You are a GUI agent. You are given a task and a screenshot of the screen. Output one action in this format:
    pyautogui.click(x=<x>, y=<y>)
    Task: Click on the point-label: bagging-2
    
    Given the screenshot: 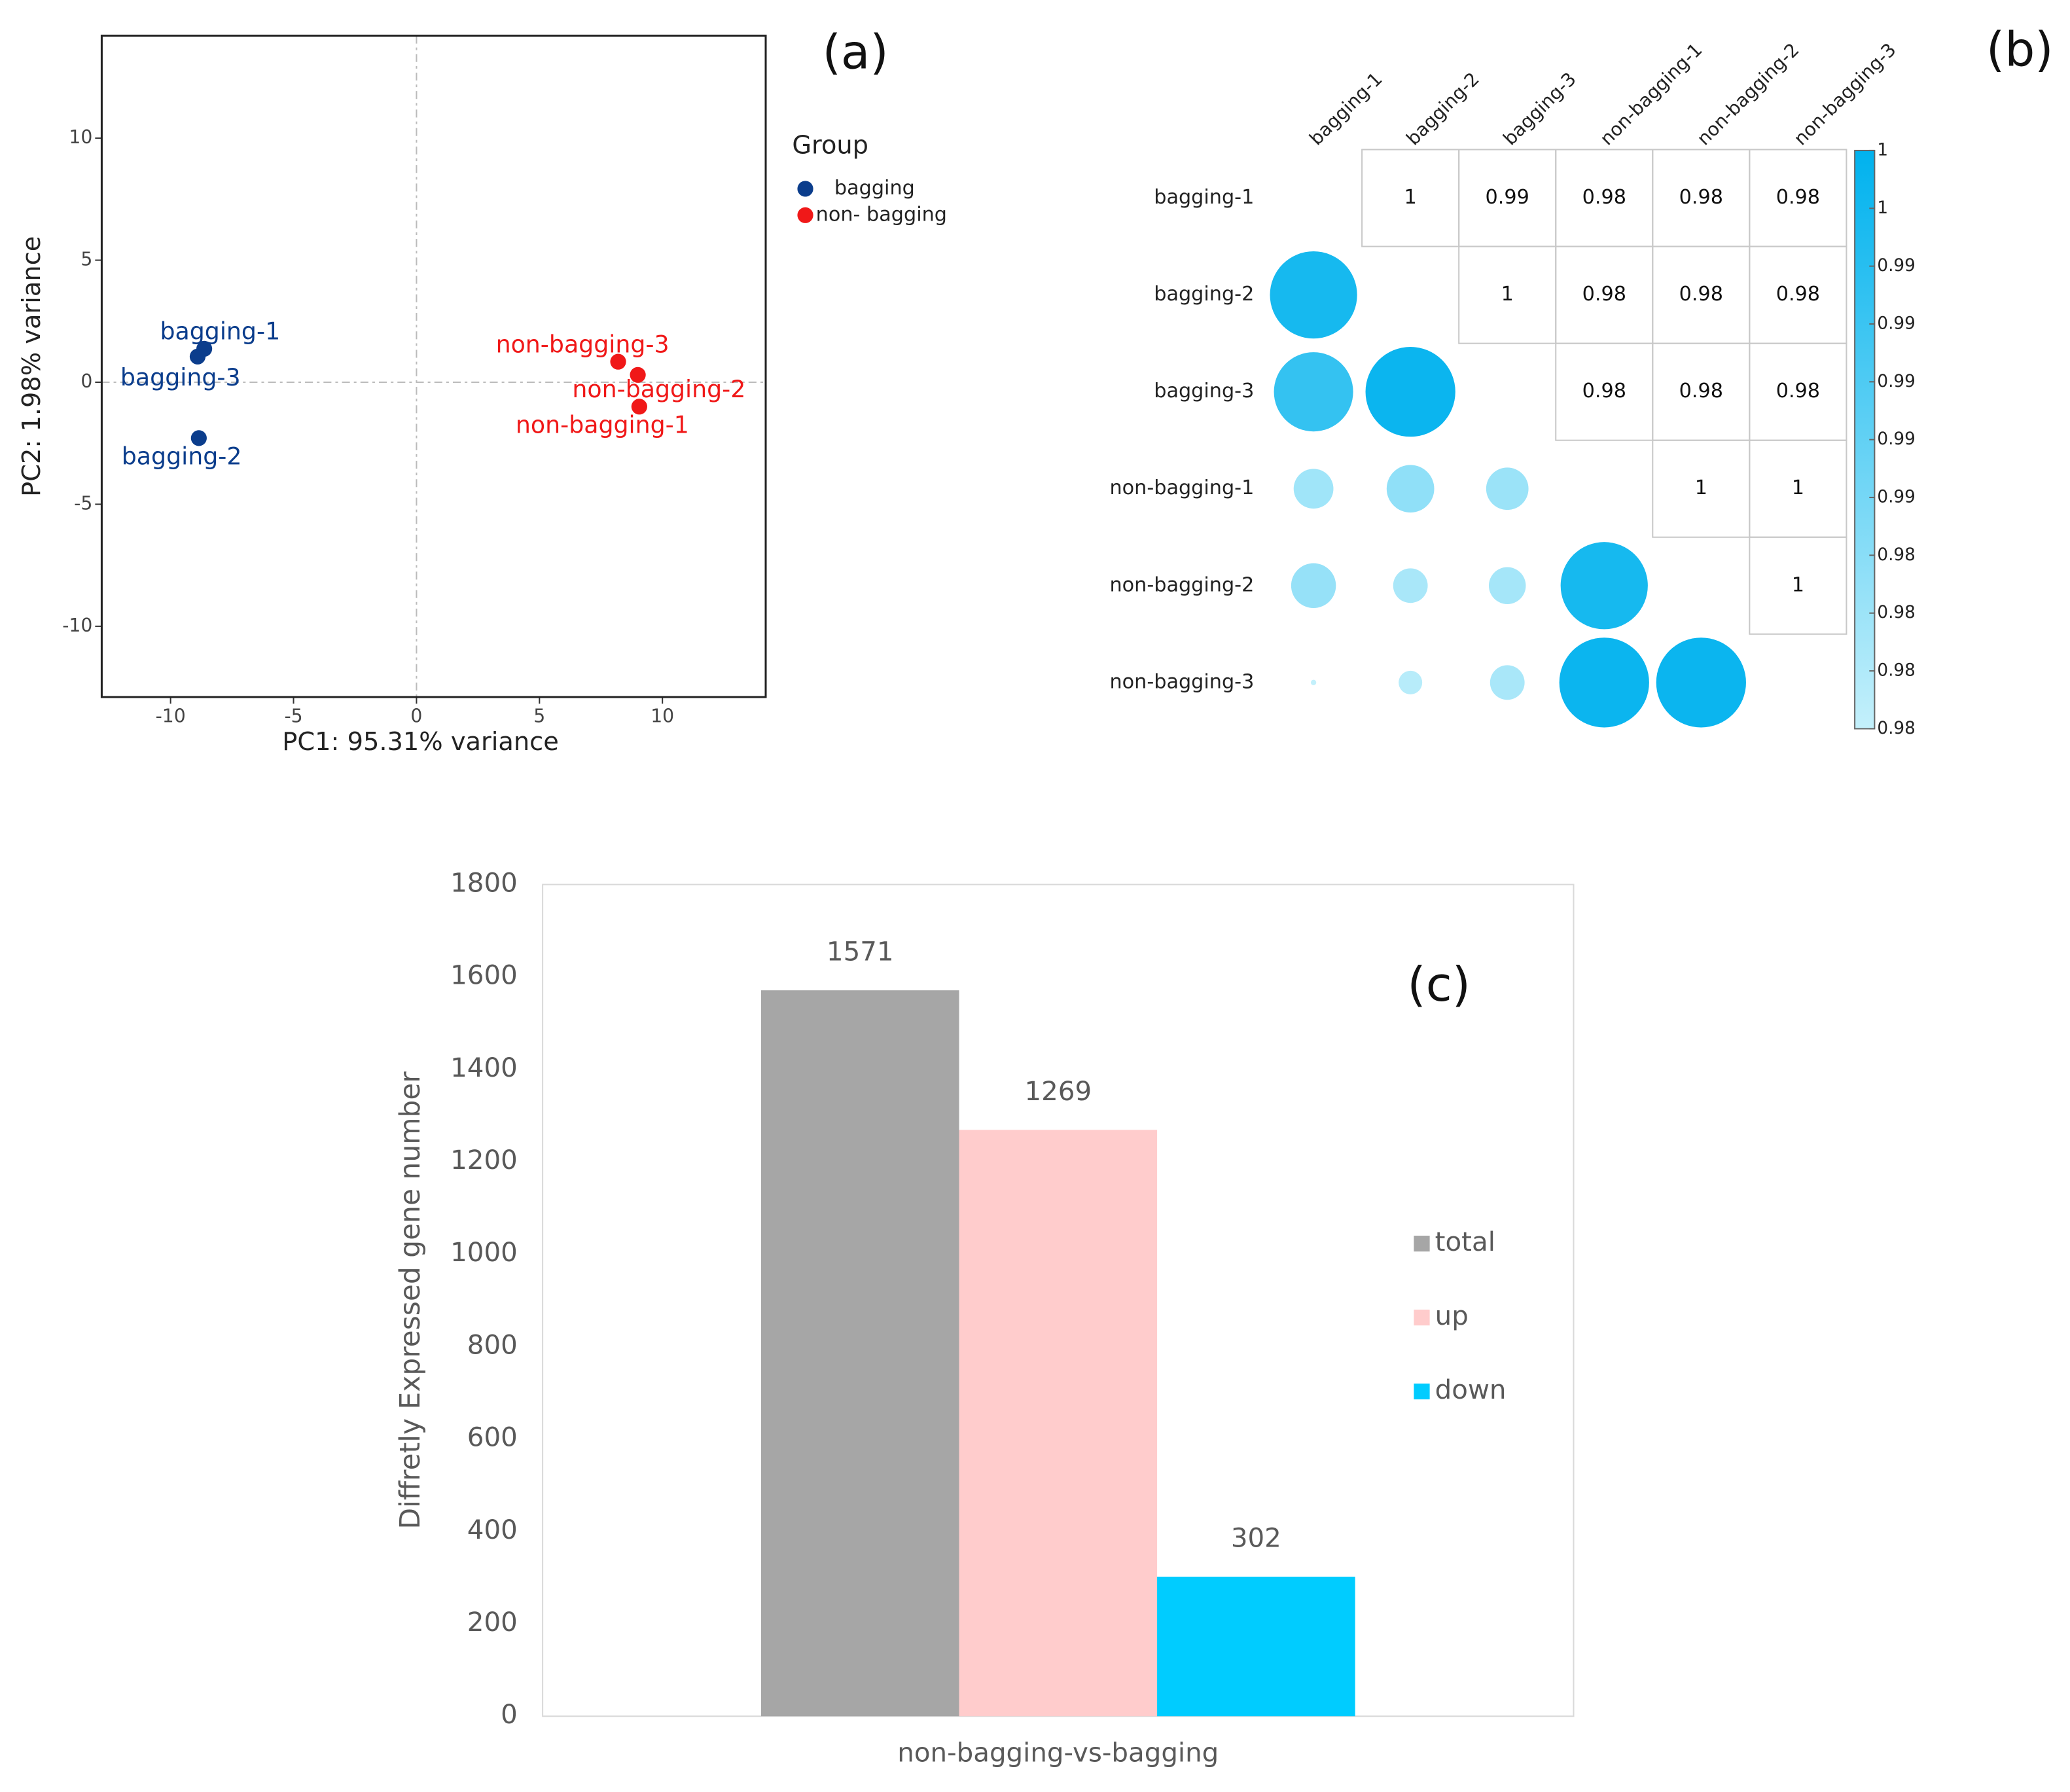 What is the action you would take?
    pyautogui.click(x=182, y=457)
    